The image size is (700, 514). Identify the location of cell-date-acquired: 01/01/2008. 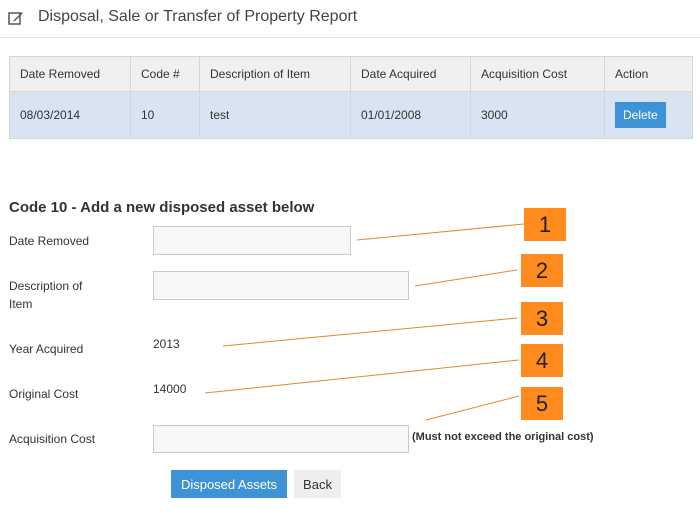
(410, 115).